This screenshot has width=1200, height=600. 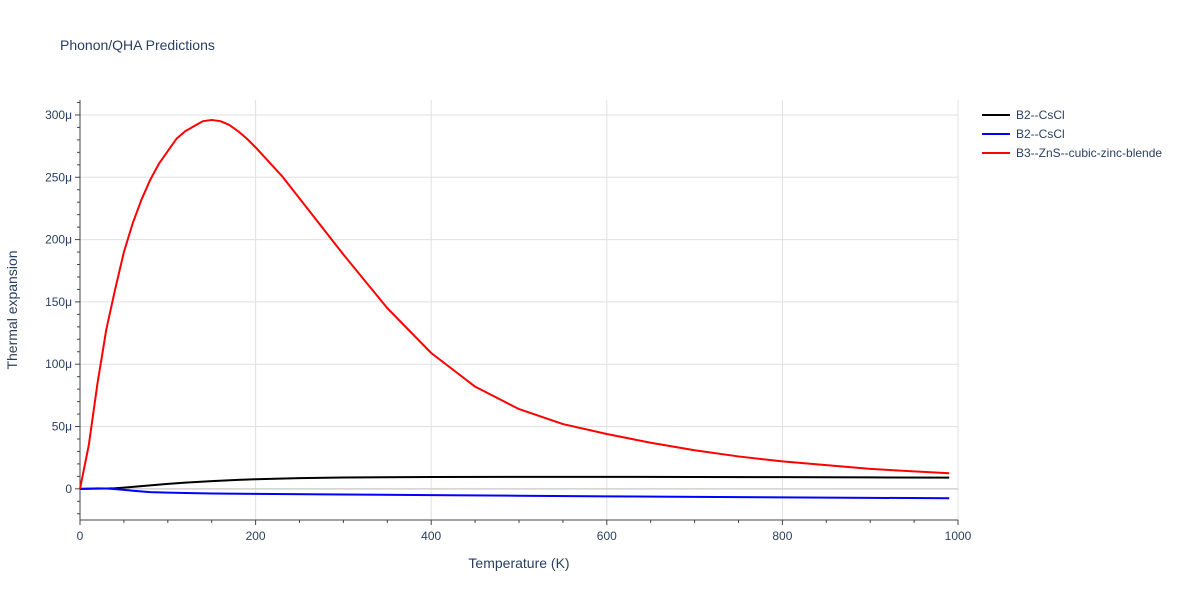 I want to click on x-tick-label: 800, so click(x=782, y=536).